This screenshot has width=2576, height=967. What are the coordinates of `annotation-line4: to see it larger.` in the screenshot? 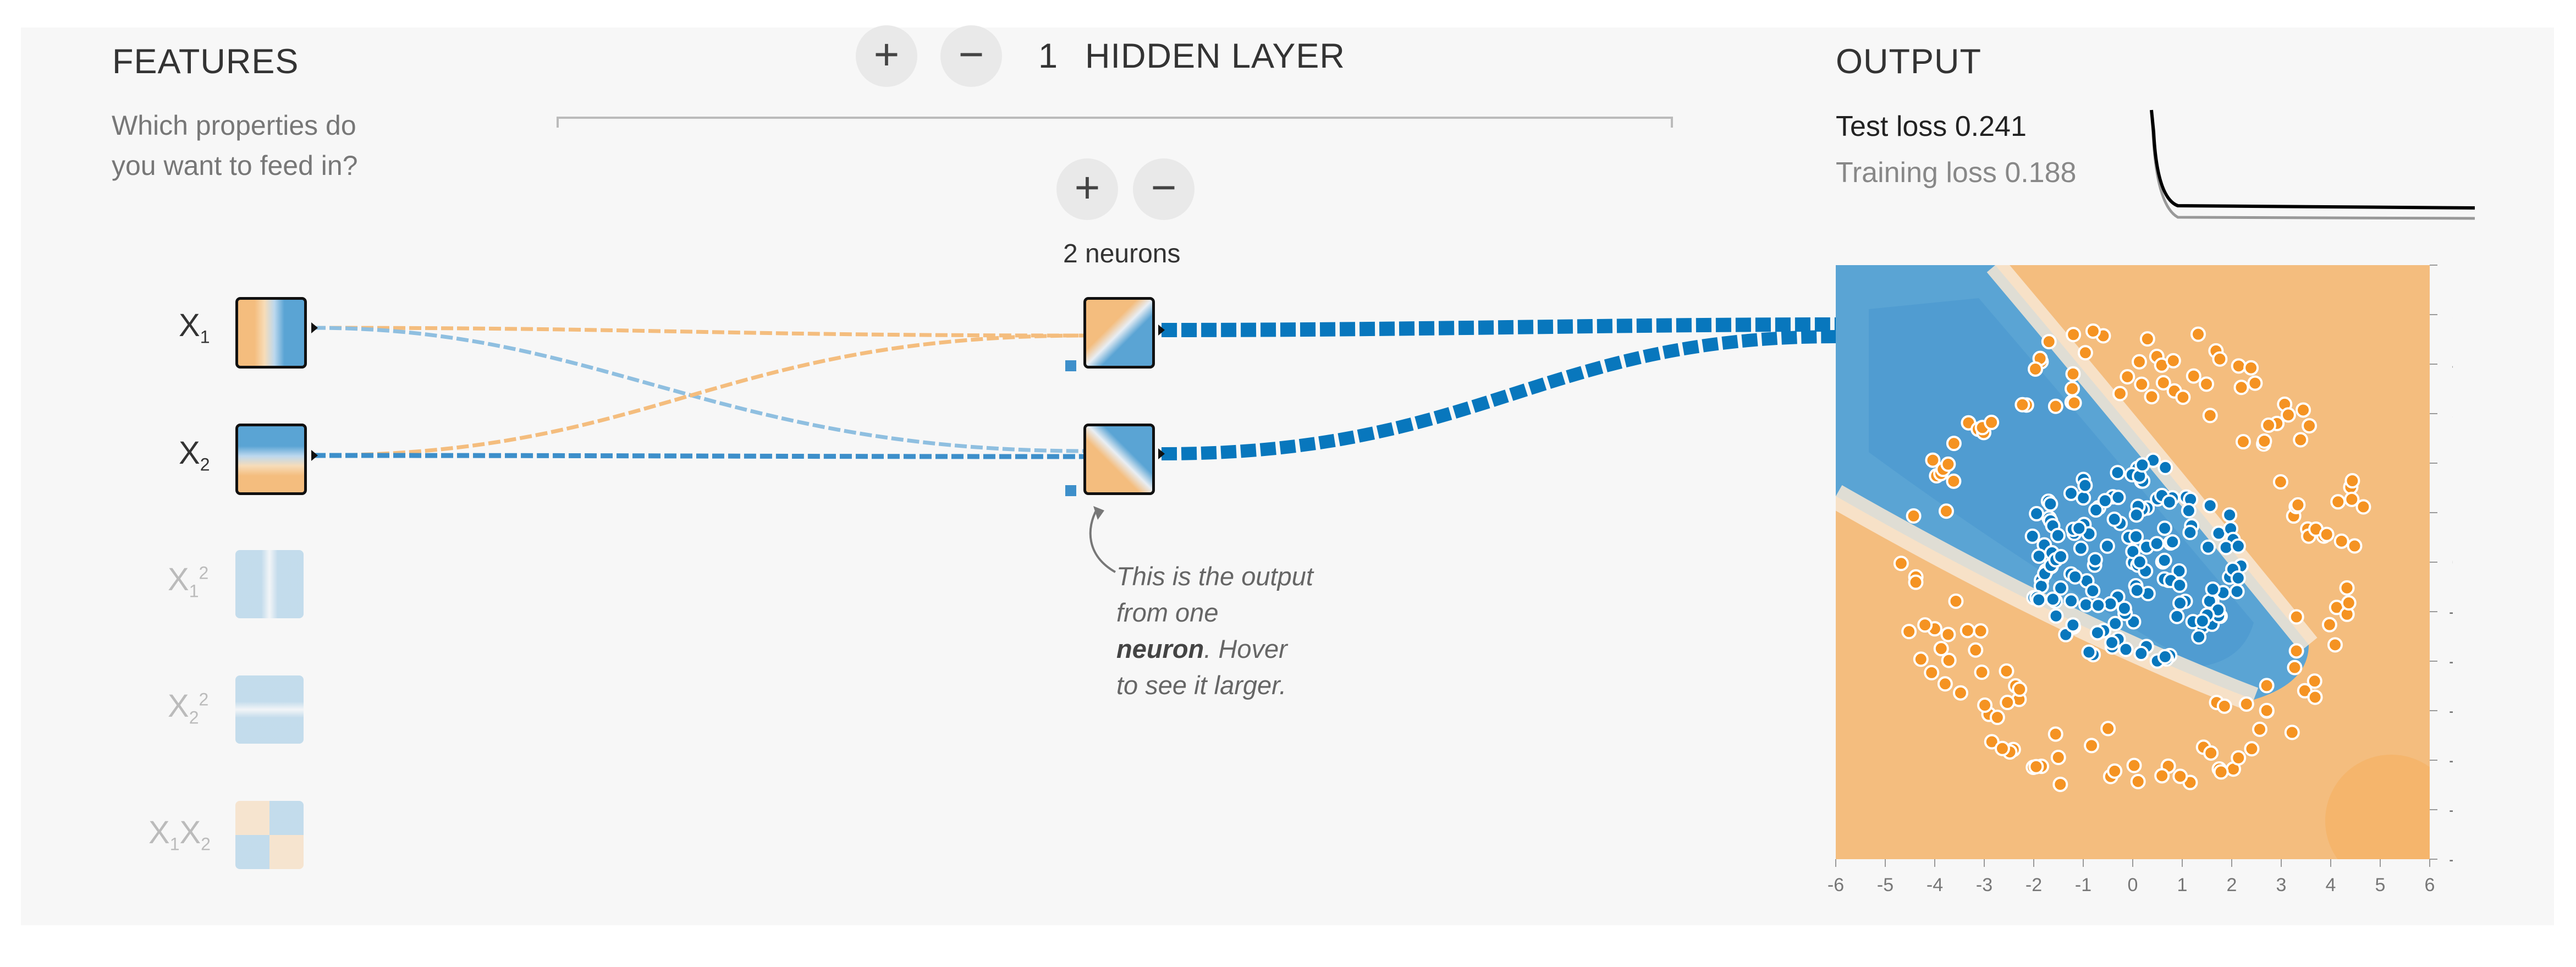 It's located at (1201, 685).